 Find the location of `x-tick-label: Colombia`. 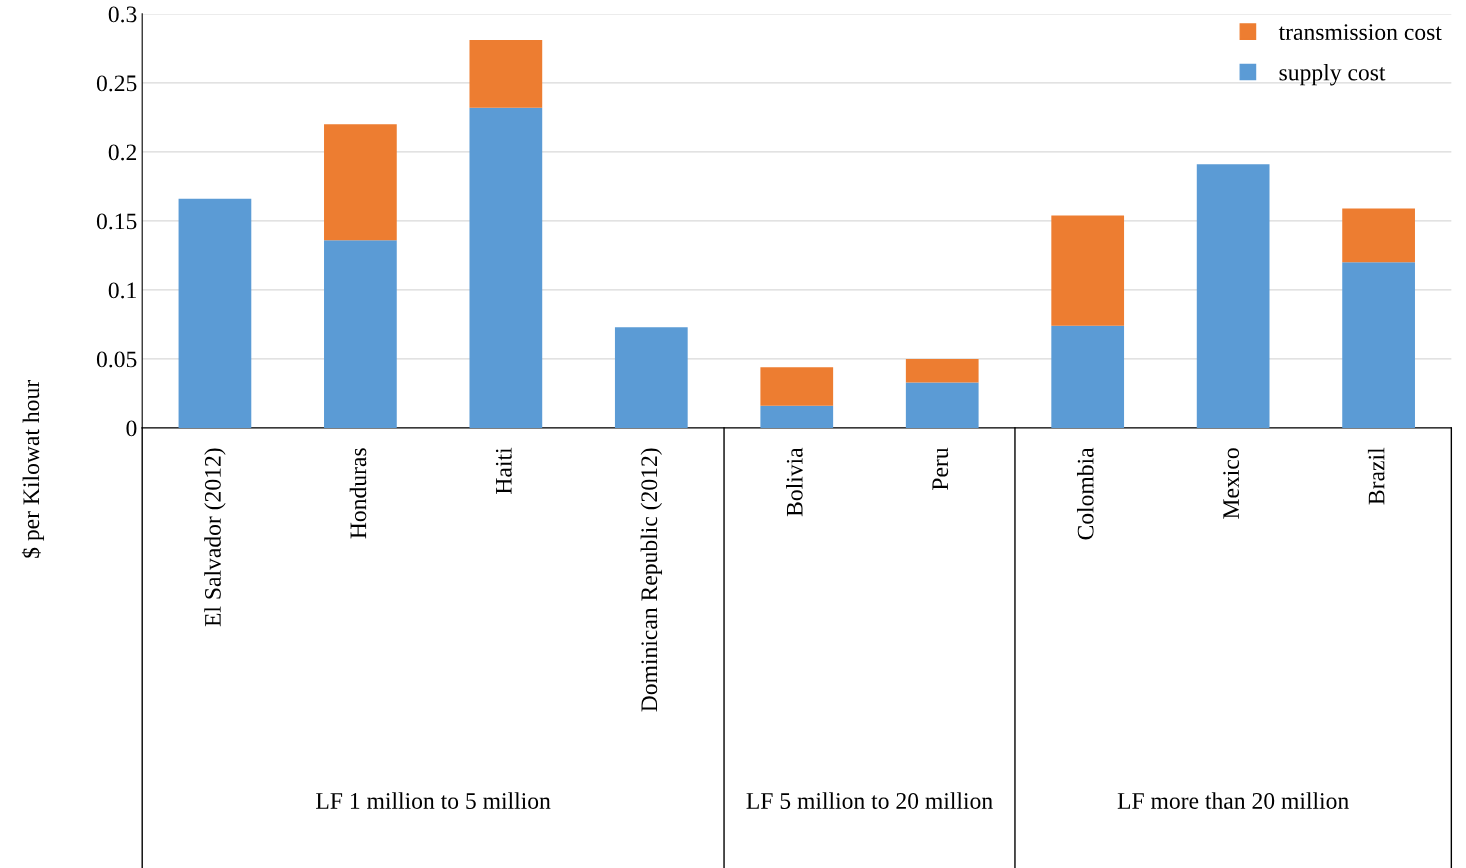

x-tick-label: Colombia is located at coordinates (1085, 493).